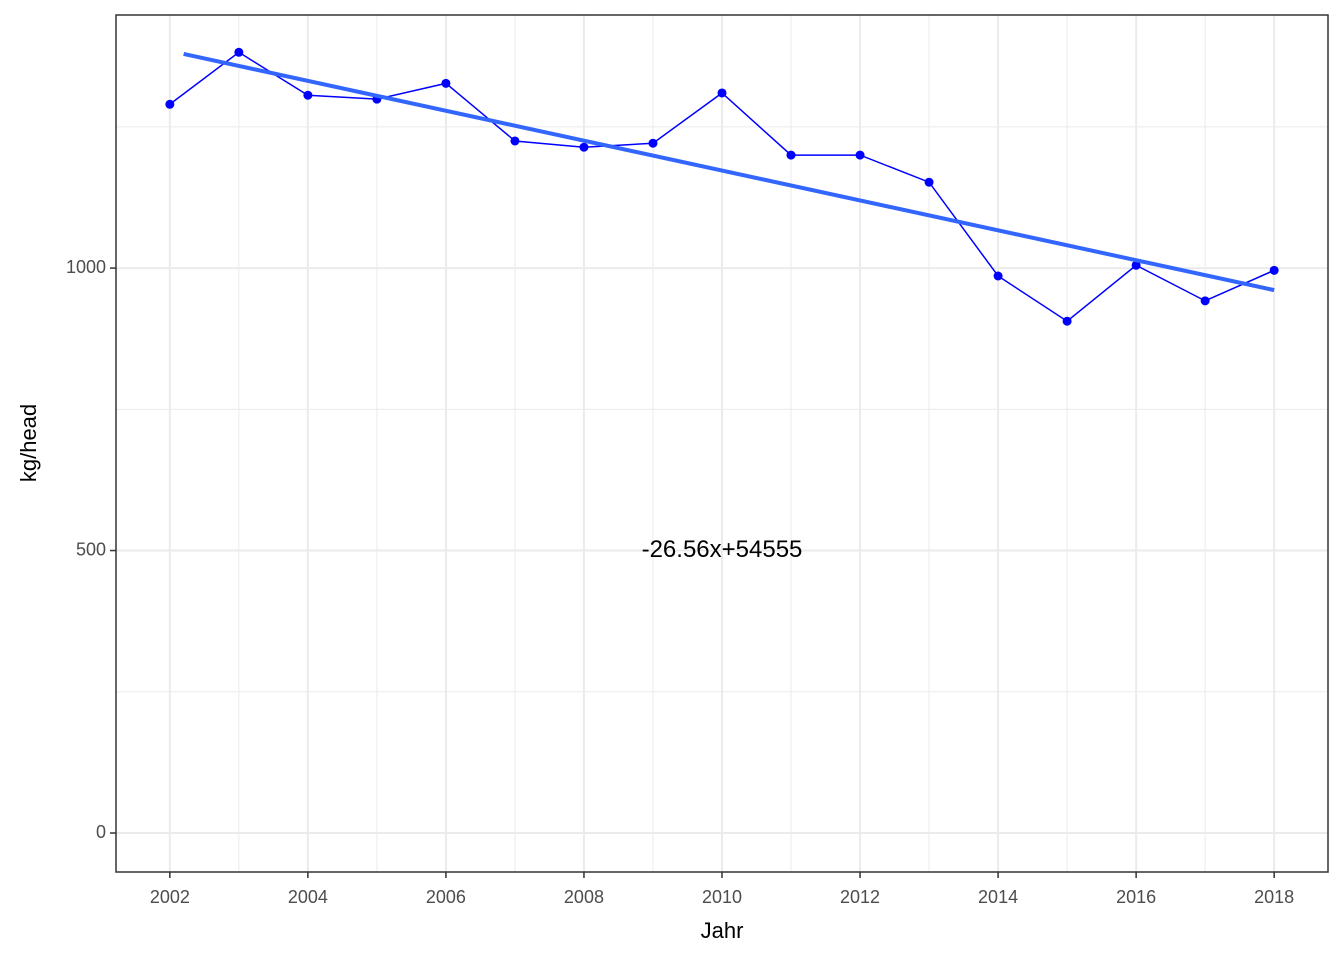 This screenshot has width=1344, height=965. Describe the element at coordinates (722, 897) in the screenshot. I see `x-tick-label: 2010` at that location.